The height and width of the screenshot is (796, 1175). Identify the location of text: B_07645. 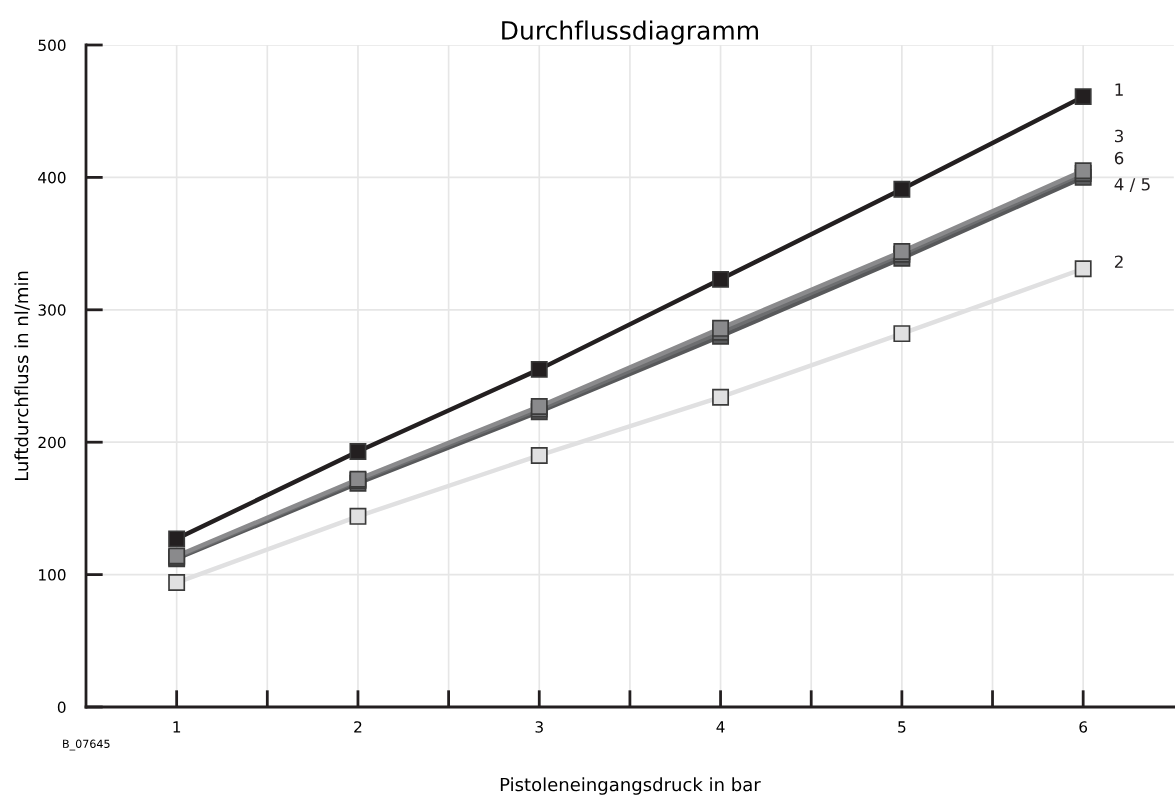
(86, 745).